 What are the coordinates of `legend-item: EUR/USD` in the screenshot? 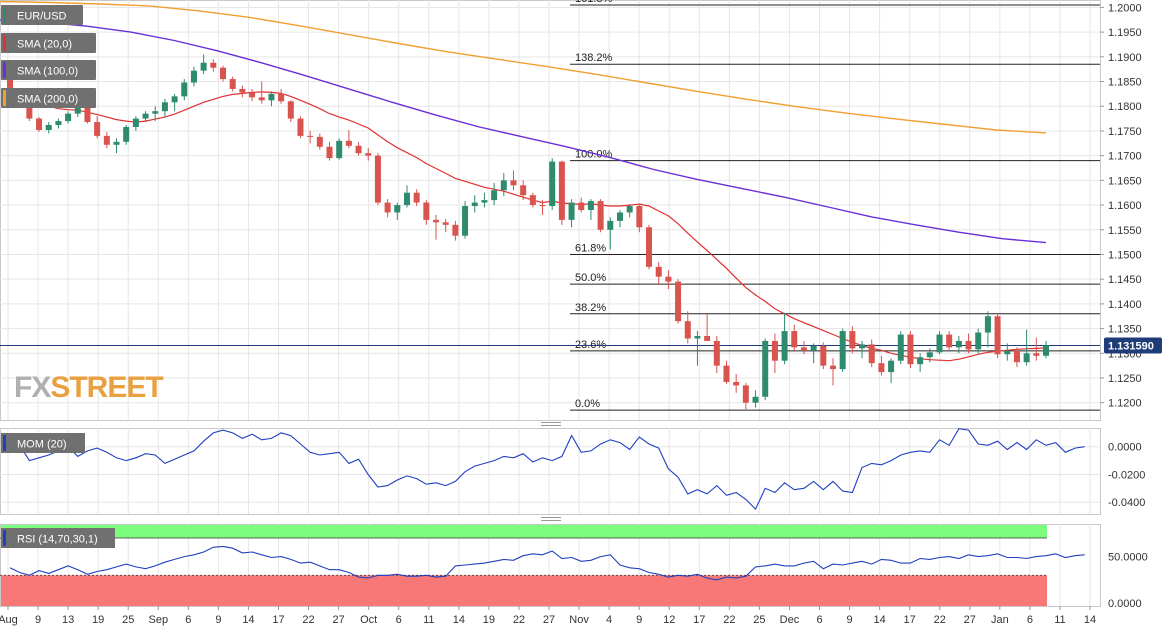 It's located at (42, 15).